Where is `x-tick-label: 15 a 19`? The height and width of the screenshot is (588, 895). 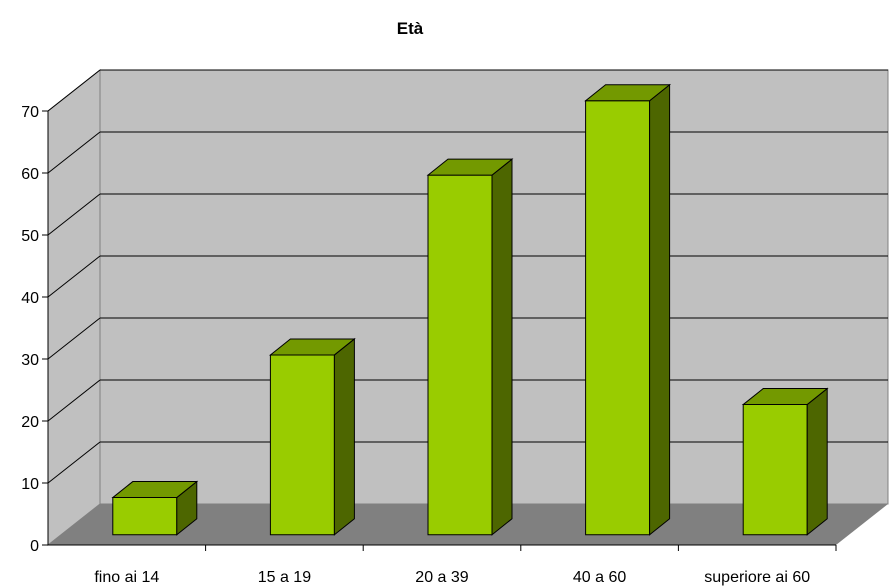 x-tick-label: 15 a 19 is located at coordinates (284, 577).